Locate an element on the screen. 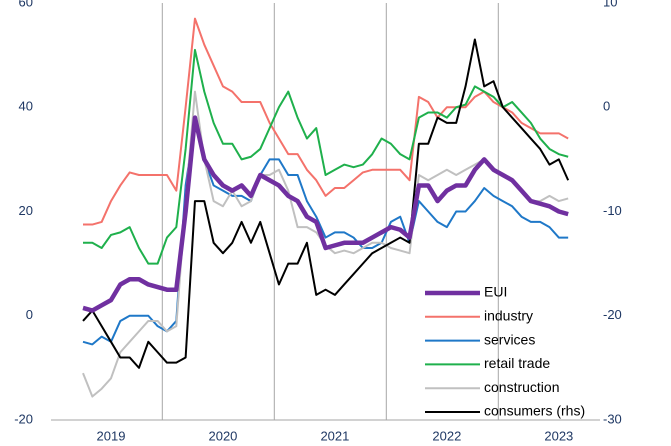 The width and height of the screenshot is (671, 446). y-tick-label: 40 is located at coordinates (26, 106).